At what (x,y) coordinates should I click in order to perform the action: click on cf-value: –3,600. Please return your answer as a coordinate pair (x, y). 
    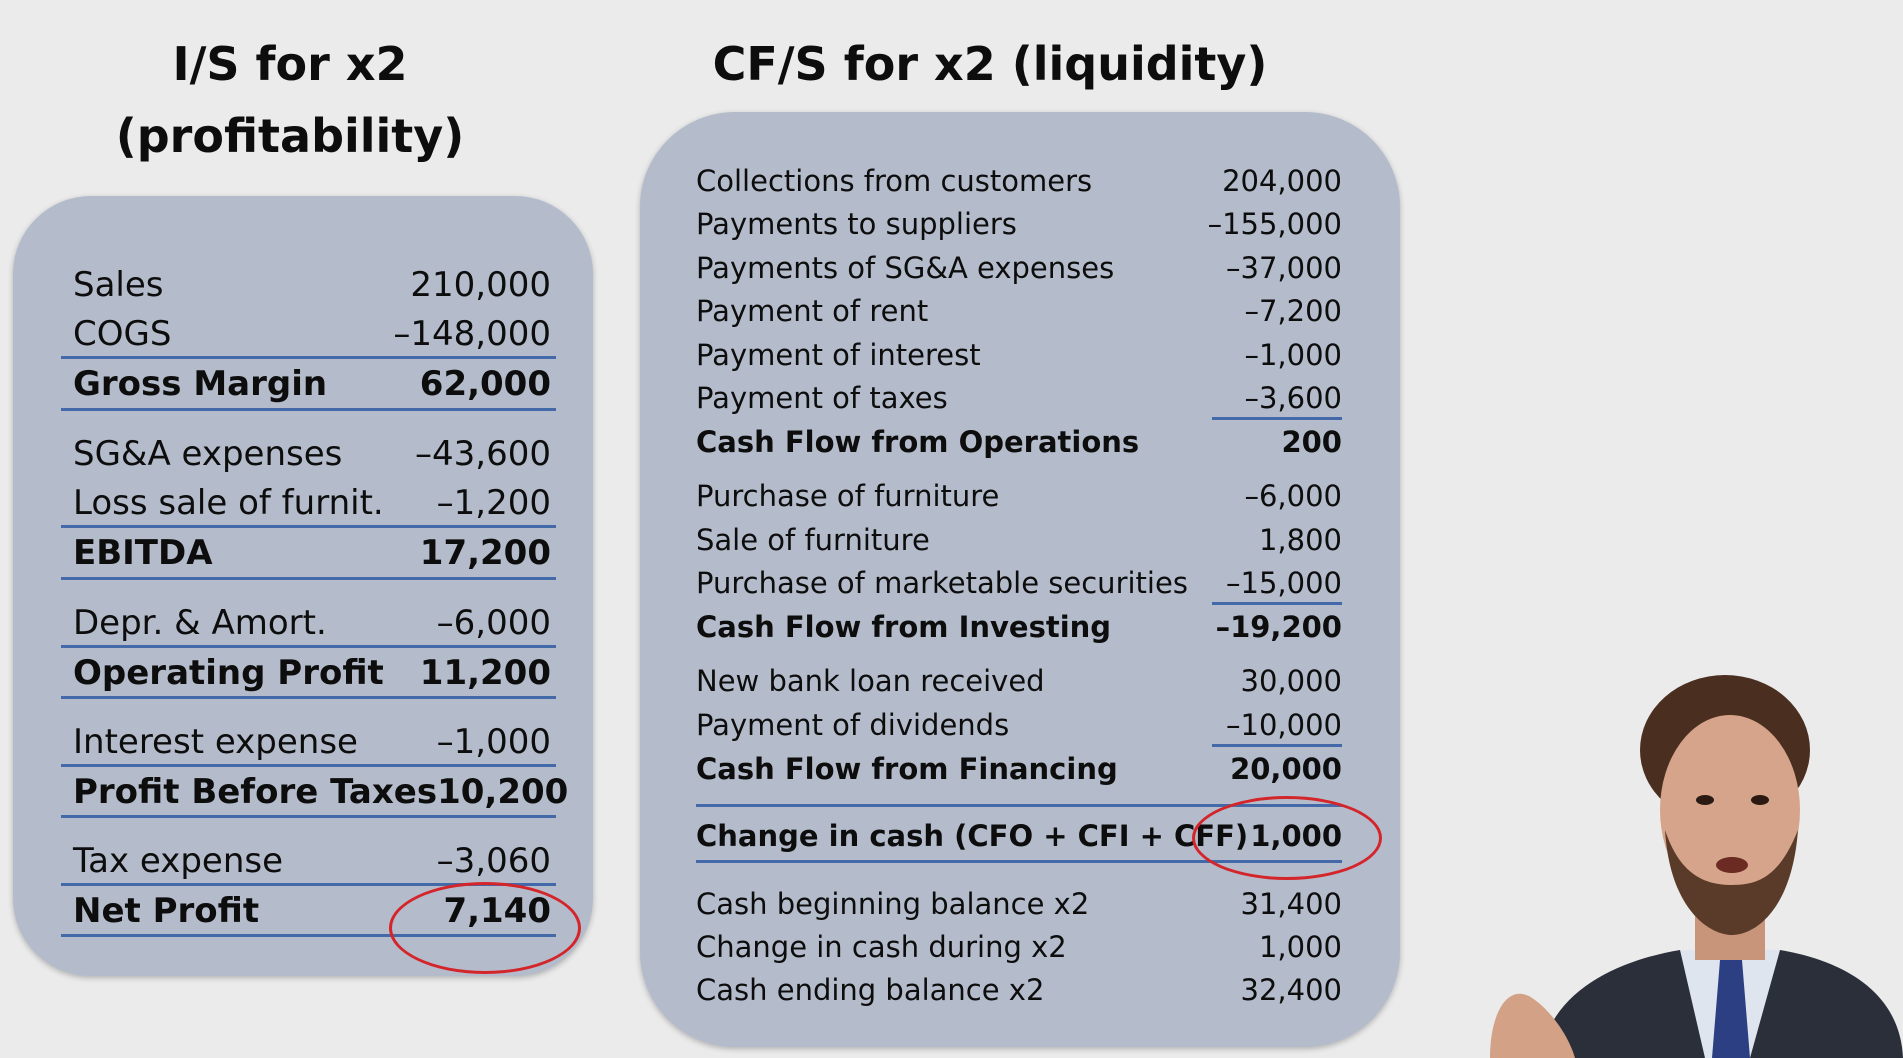
    Looking at the image, I should click on (1293, 398).